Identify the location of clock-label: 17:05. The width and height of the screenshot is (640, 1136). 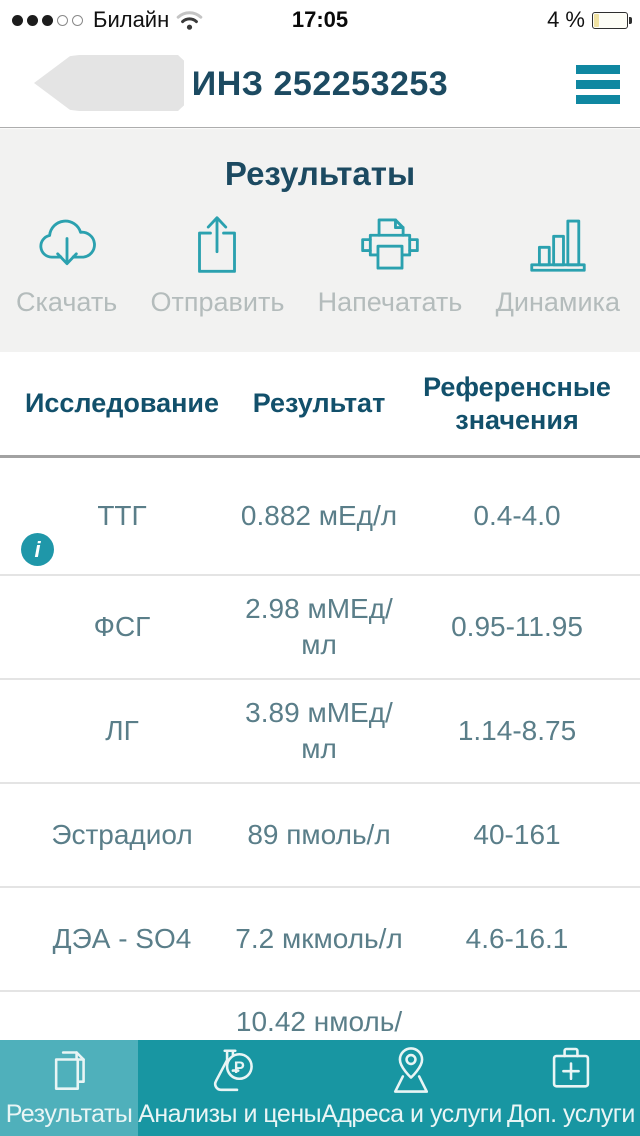
(320, 19).